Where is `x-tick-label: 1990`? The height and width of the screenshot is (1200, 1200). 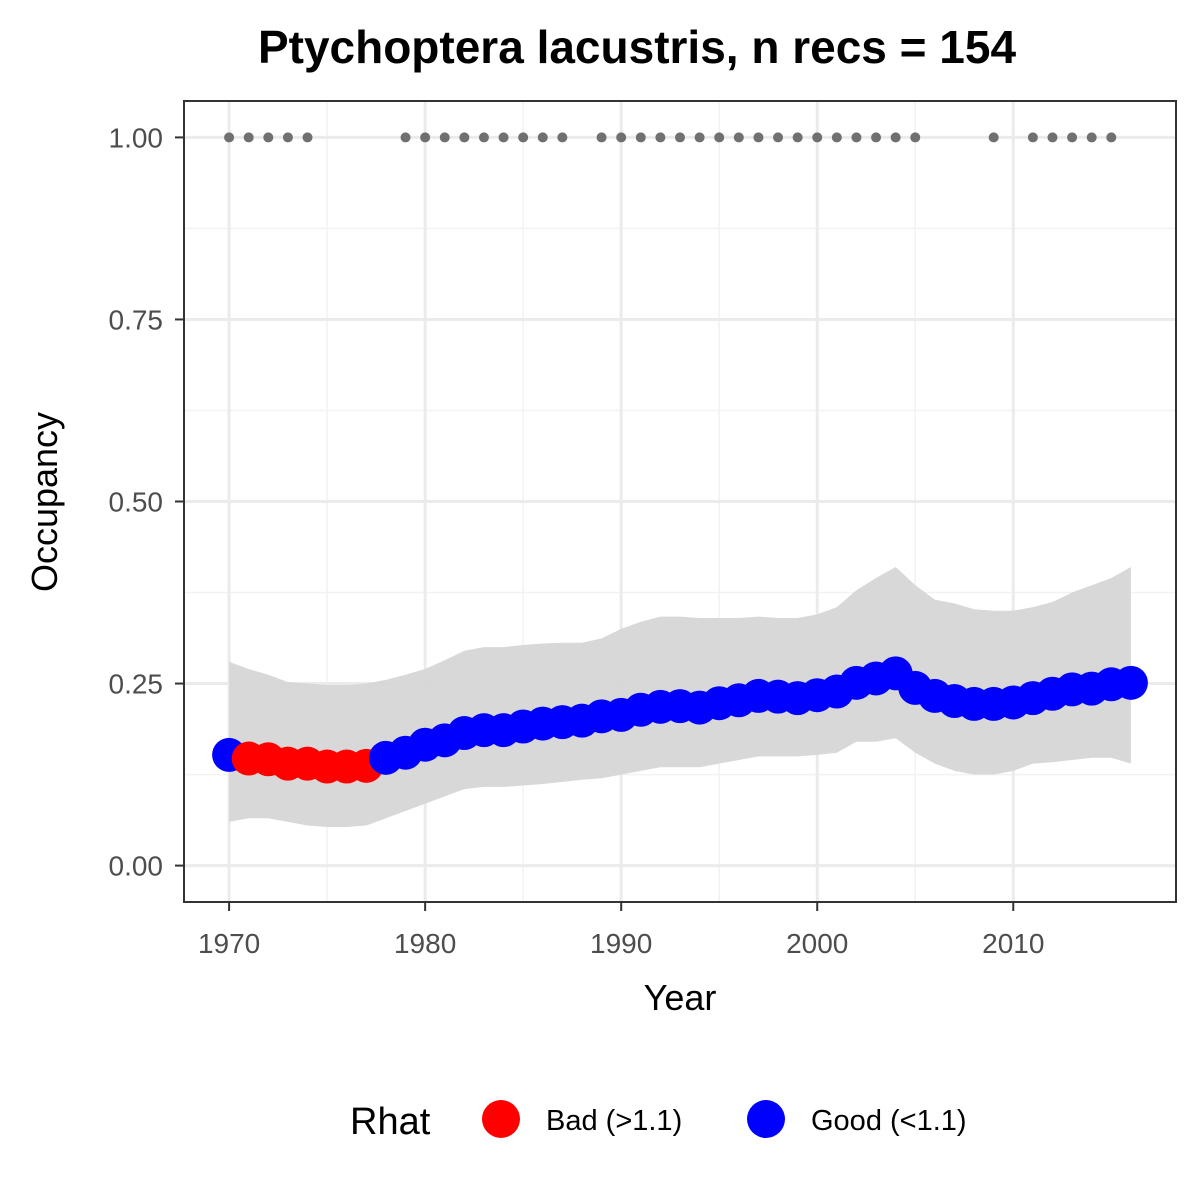
x-tick-label: 1990 is located at coordinates (621, 943).